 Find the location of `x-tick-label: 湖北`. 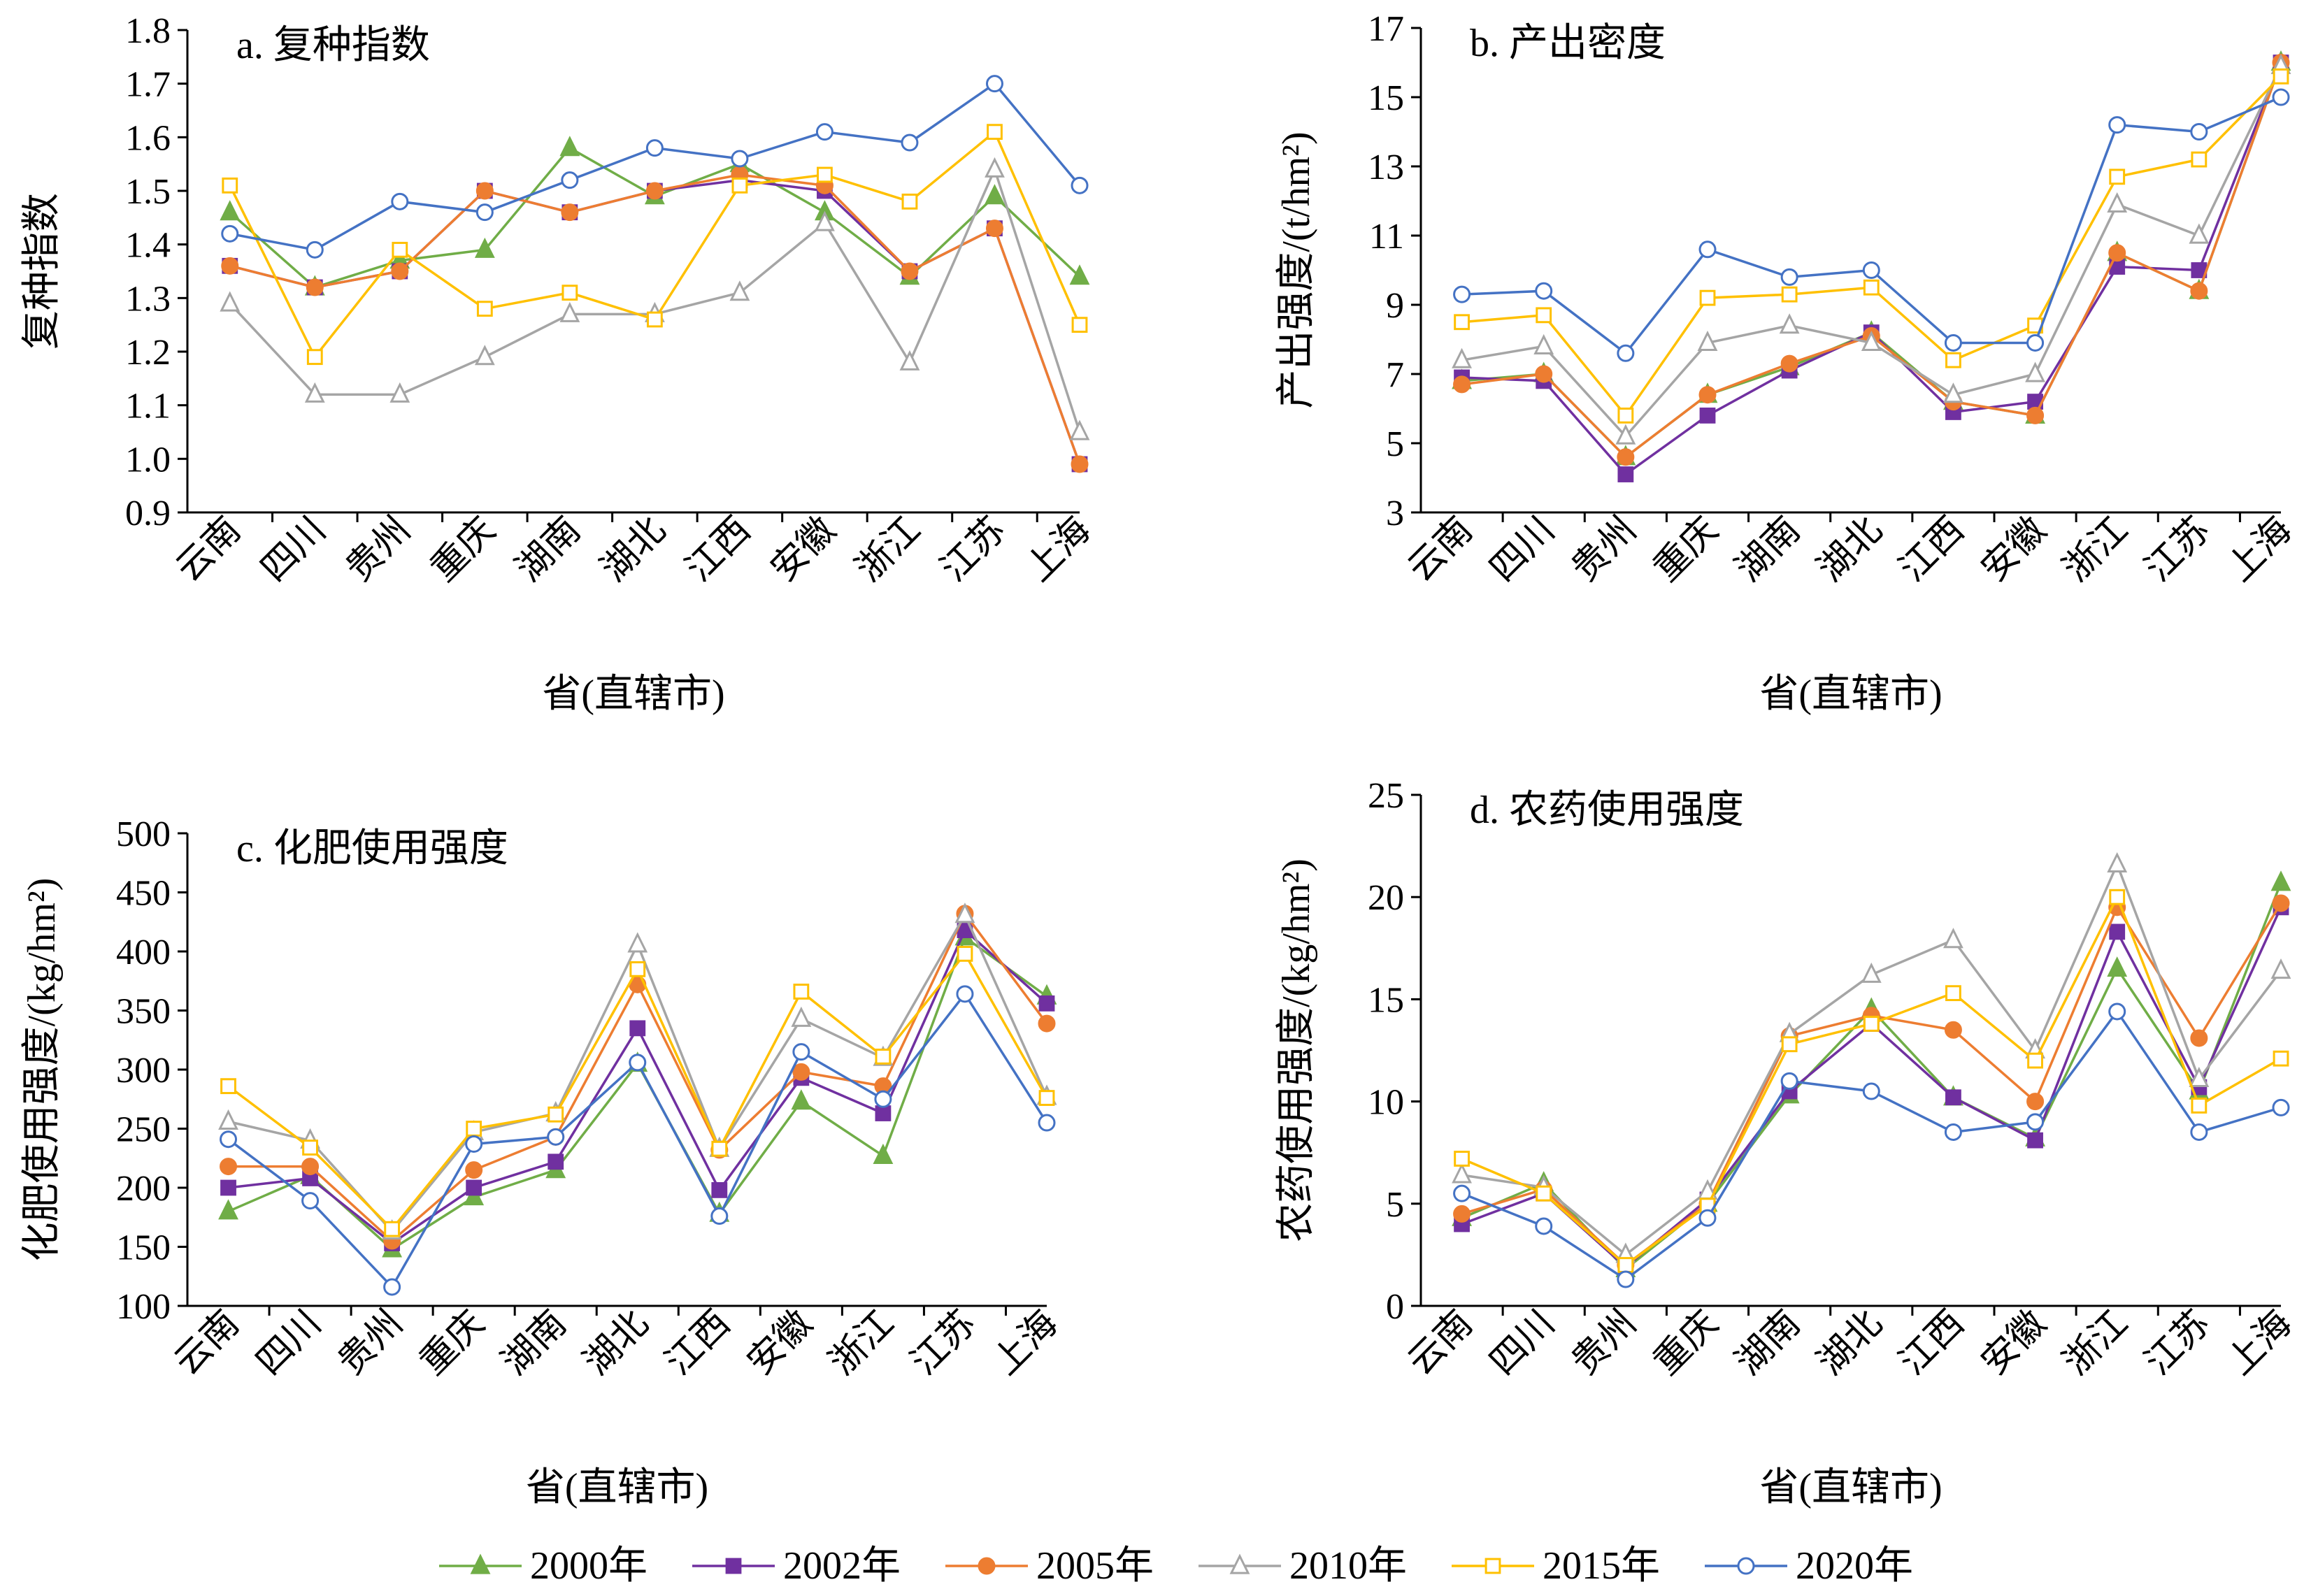

x-tick-label: 湖北 is located at coordinates (633, 549).